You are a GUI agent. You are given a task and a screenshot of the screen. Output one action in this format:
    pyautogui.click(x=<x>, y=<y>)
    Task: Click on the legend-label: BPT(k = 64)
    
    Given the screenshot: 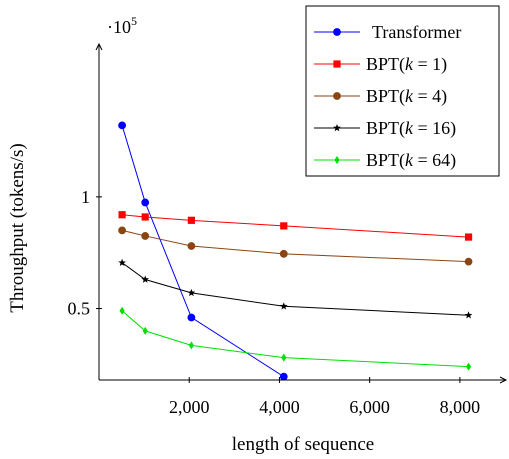 What is the action you would take?
    pyautogui.click(x=411, y=160)
    